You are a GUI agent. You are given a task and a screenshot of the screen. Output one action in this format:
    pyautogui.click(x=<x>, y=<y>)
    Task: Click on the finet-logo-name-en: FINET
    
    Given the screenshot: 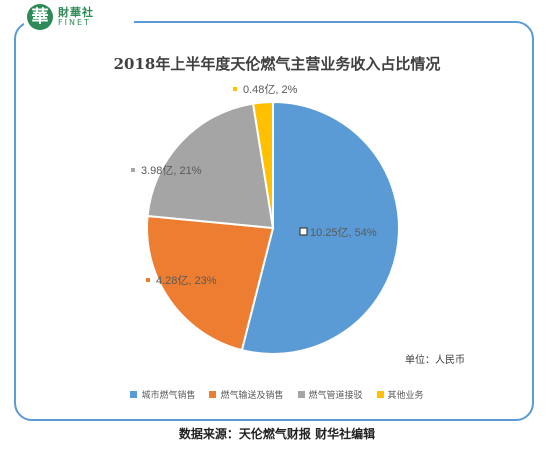 What is the action you would take?
    pyautogui.click(x=74, y=22)
    